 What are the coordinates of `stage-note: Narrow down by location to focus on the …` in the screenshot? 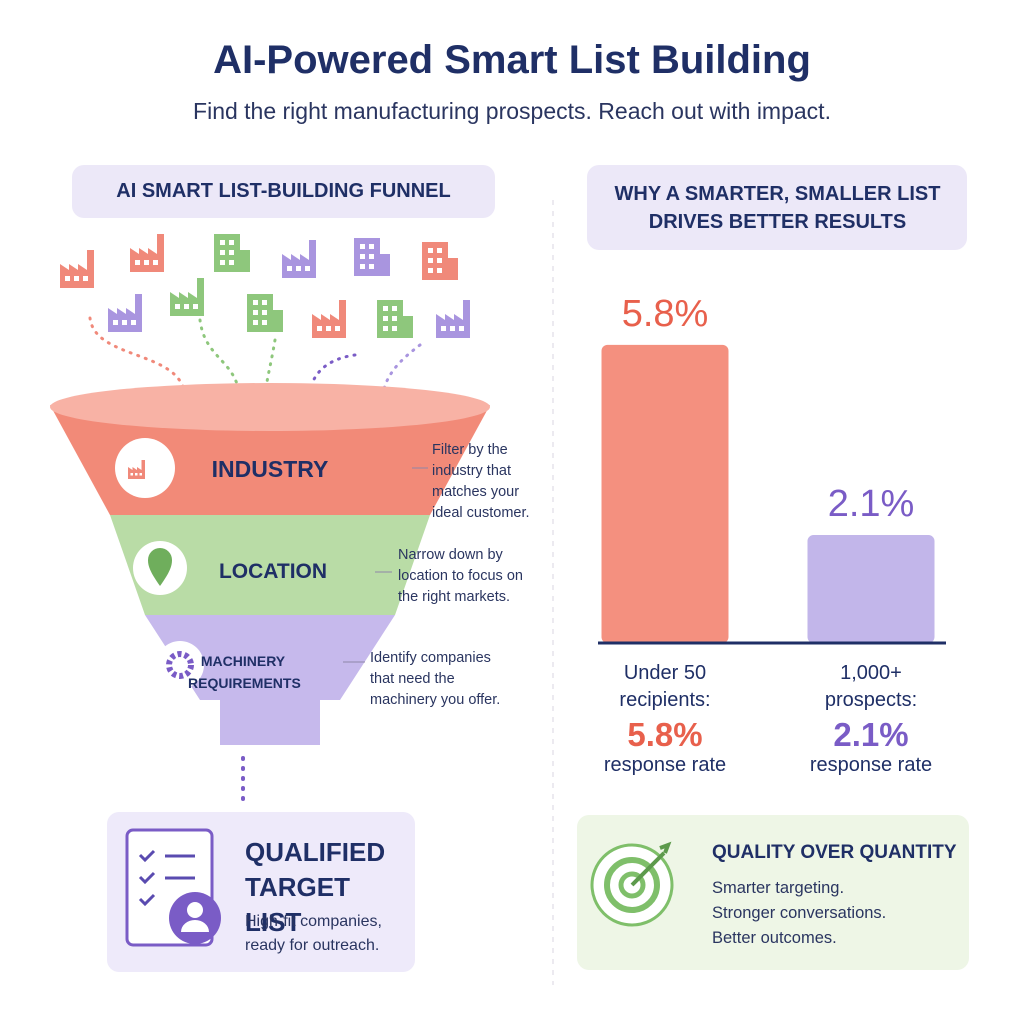 It's located at (460, 576).